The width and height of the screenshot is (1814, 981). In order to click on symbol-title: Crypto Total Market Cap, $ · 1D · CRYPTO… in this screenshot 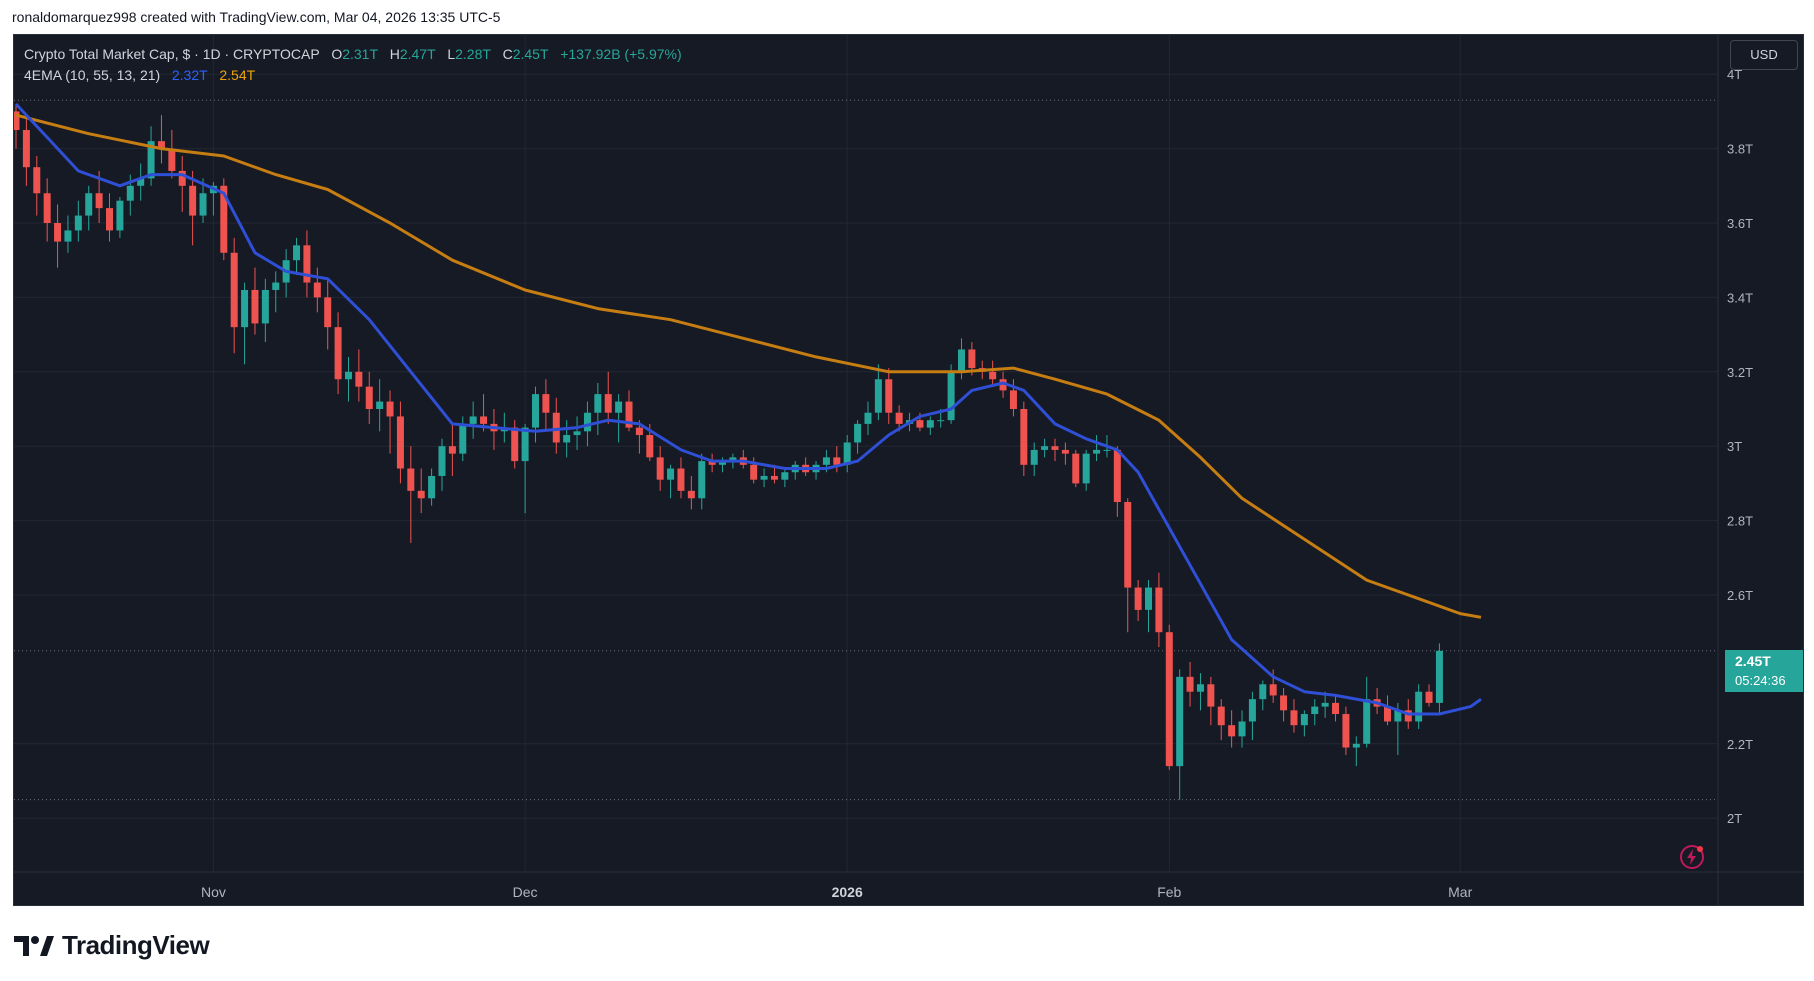, I will do `click(172, 54)`.